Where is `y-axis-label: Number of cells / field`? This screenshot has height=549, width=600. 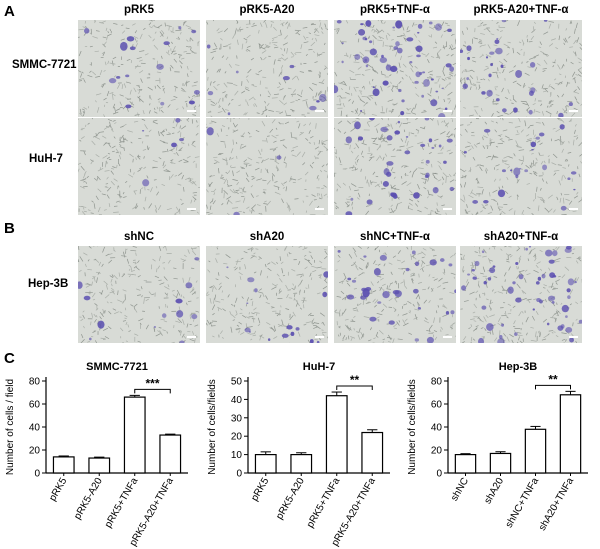 y-axis-label: Number of cells / field is located at coordinates (10, 427).